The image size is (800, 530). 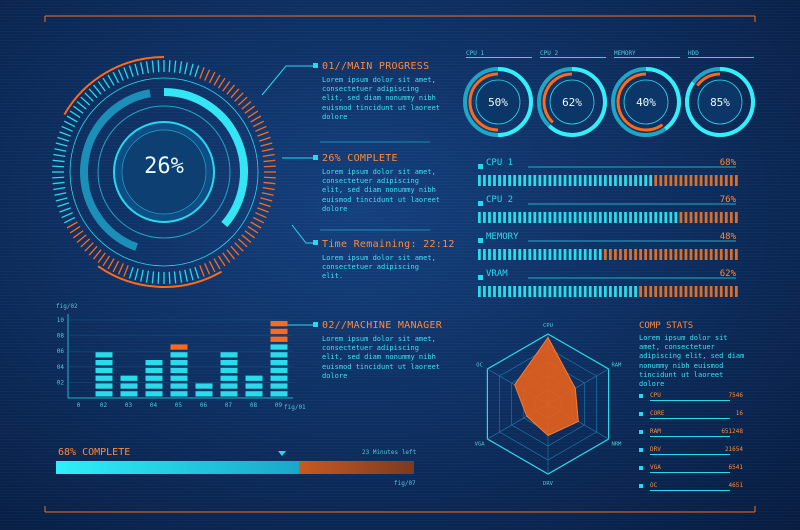 What do you see at coordinates (572, 102) in the screenshot?
I see `mini-gauge-label-1: 62%` at bounding box center [572, 102].